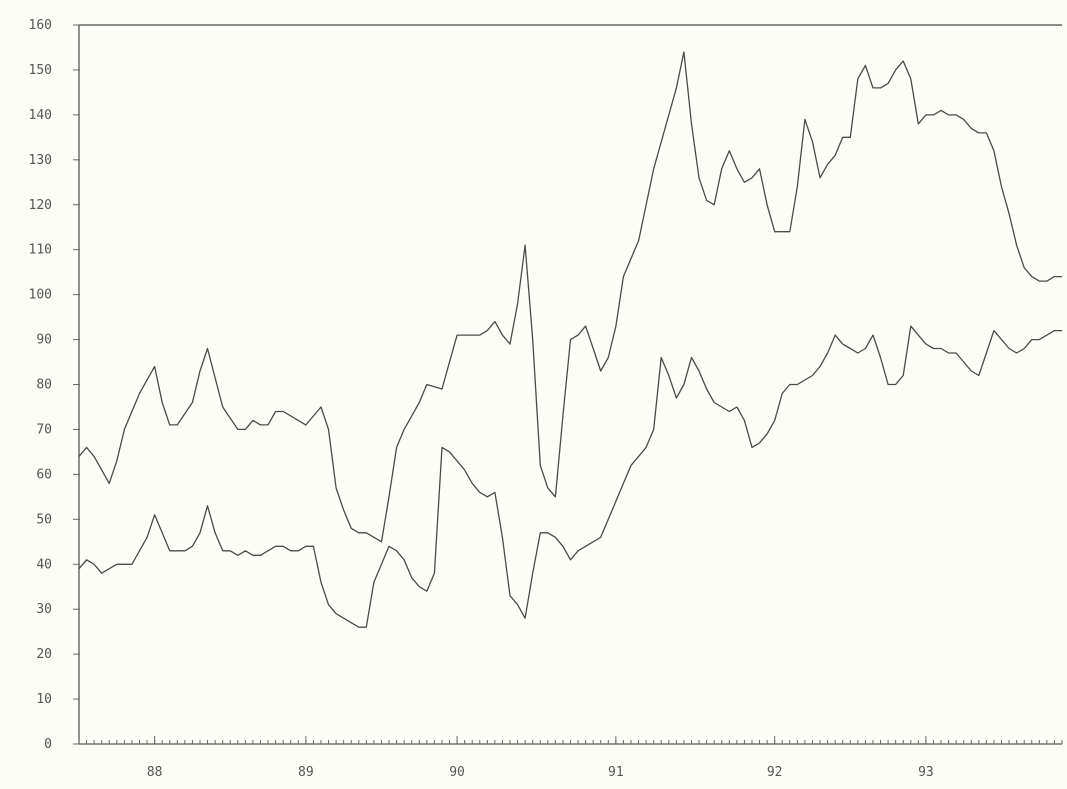 The height and width of the screenshot is (789, 1067). What do you see at coordinates (44, 340) in the screenshot?
I see `y-tick-label: 90` at bounding box center [44, 340].